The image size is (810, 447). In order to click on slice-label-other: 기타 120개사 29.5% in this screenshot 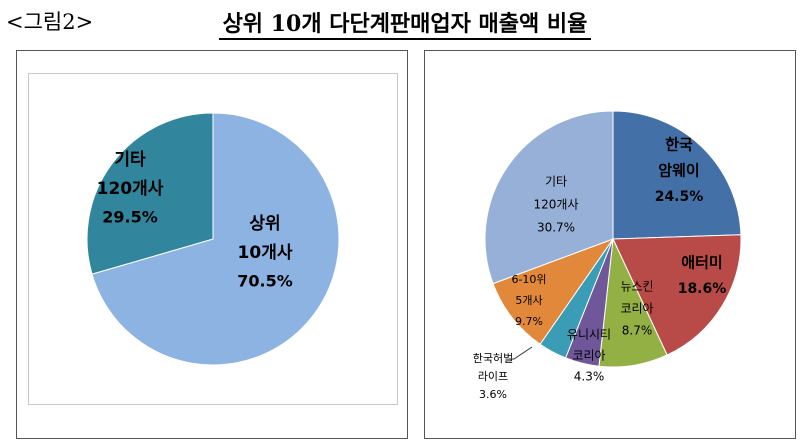, I will do `click(130, 188)`.